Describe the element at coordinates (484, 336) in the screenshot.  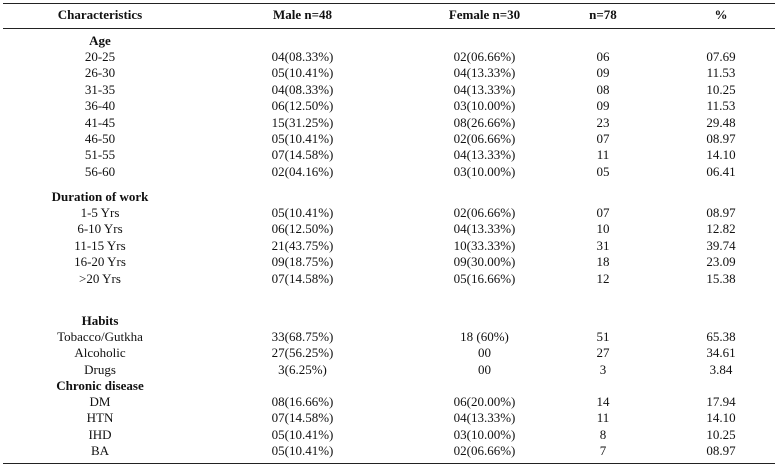
I see `row-value: 18 (60%)` at that location.